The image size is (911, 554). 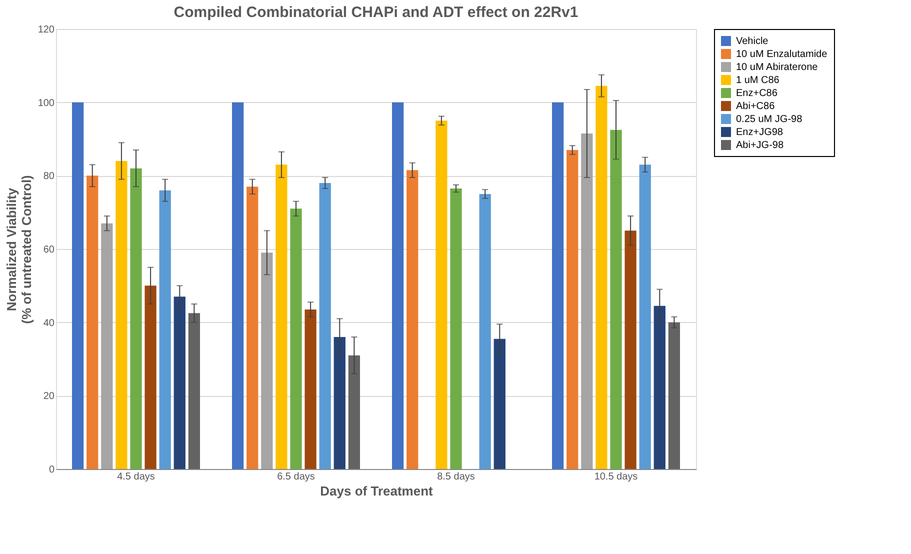 What do you see at coordinates (49, 250) in the screenshot?
I see `y-tick-label: 60` at bounding box center [49, 250].